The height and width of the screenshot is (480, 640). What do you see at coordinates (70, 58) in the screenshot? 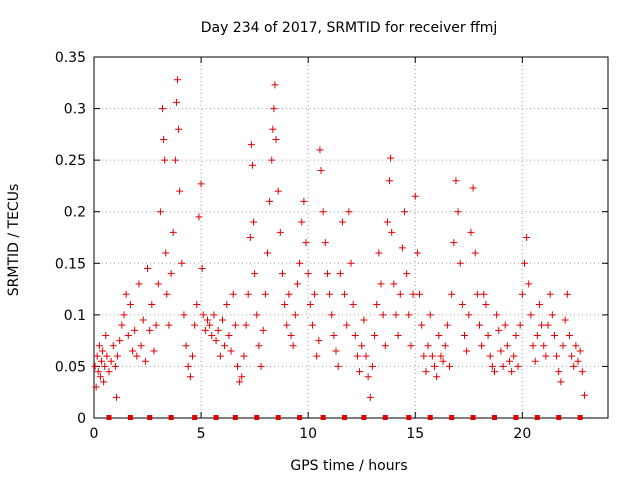
I see `y-tick-label: 0.35` at bounding box center [70, 58].